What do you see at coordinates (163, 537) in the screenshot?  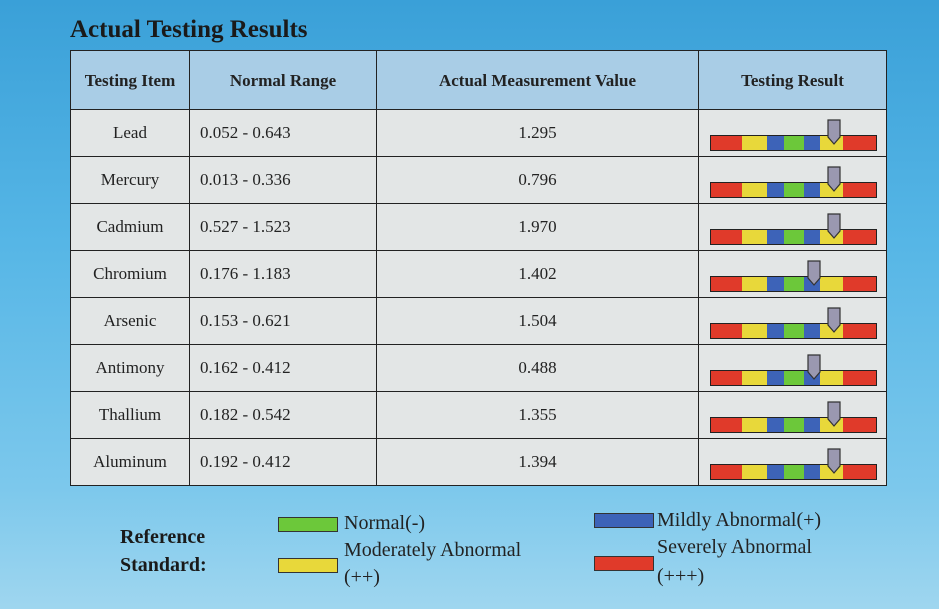 I see `legend-label-1: Reference` at bounding box center [163, 537].